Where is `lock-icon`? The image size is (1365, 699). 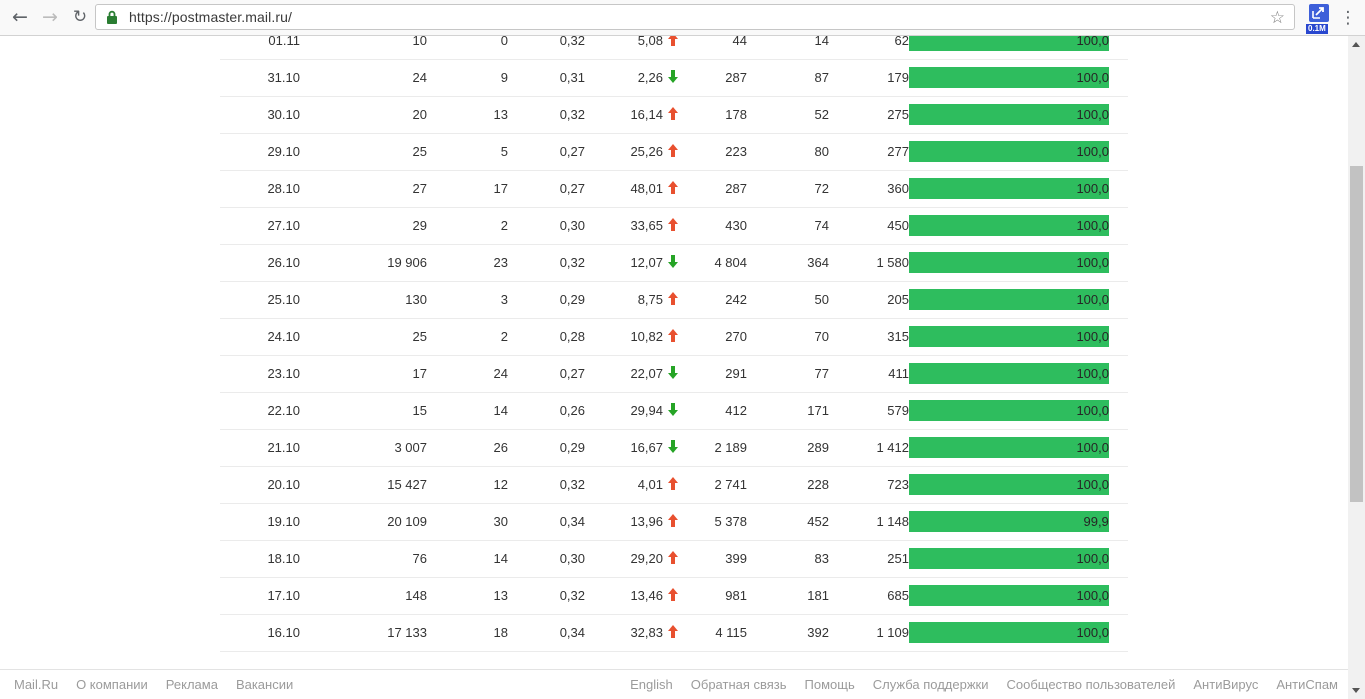
lock-icon is located at coordinates (112, 17).